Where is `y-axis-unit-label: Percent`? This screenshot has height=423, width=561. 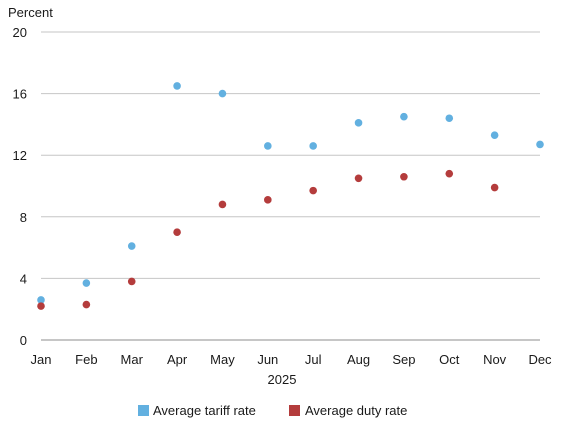
y-axis-unit-label: Percent is located at coordinates (30, 12).